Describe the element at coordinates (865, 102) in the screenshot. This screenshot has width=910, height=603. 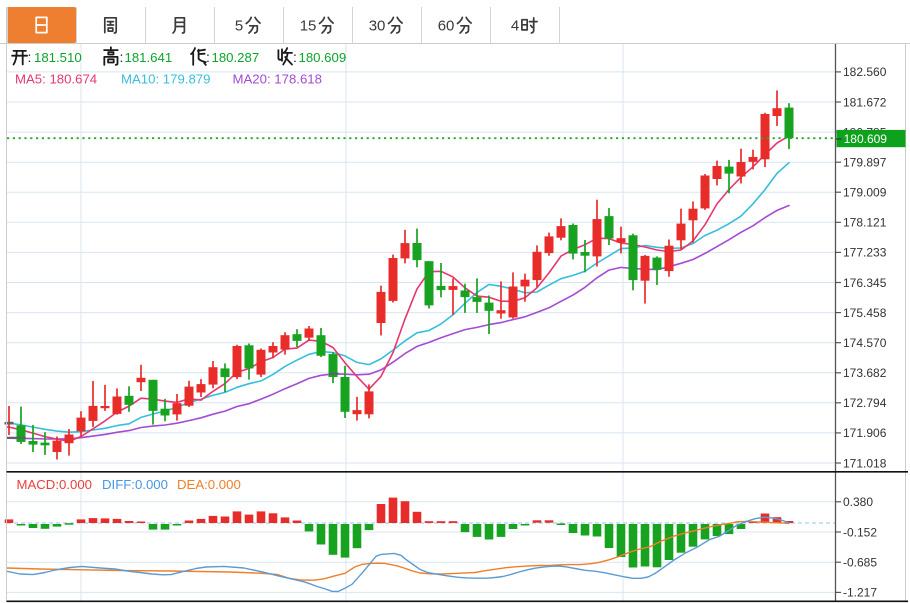
I see `svg-text: 181.672` at that location.